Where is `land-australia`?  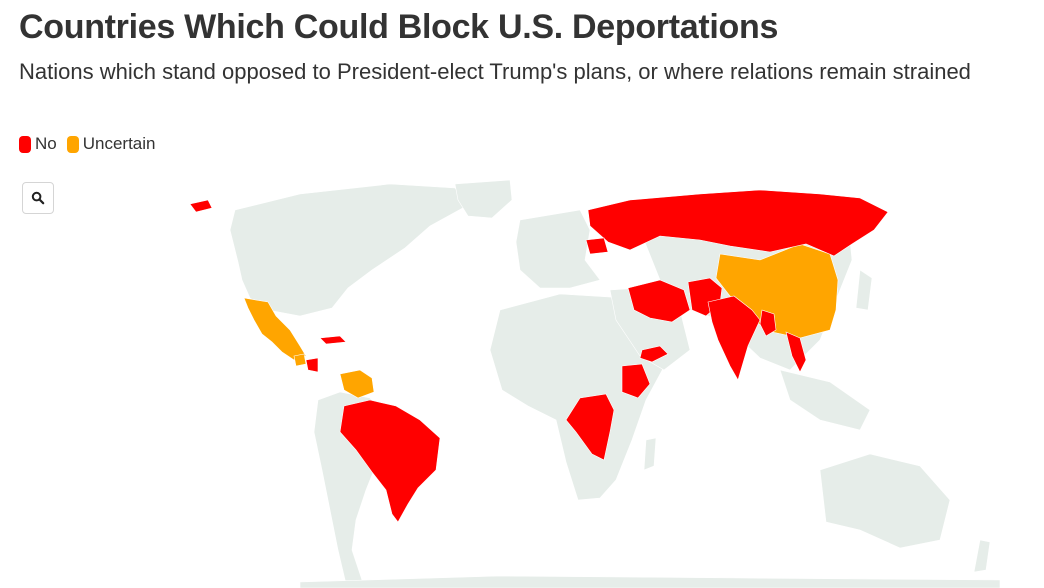 land-australia is located at coordinates (885, 501).